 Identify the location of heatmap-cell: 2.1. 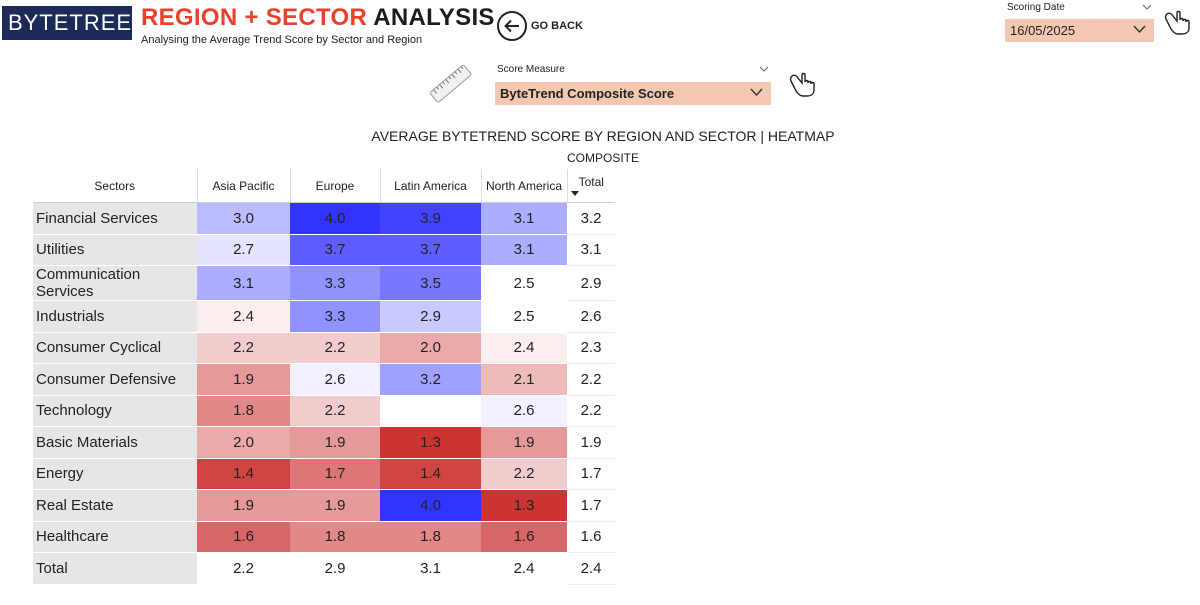
(524, 379).